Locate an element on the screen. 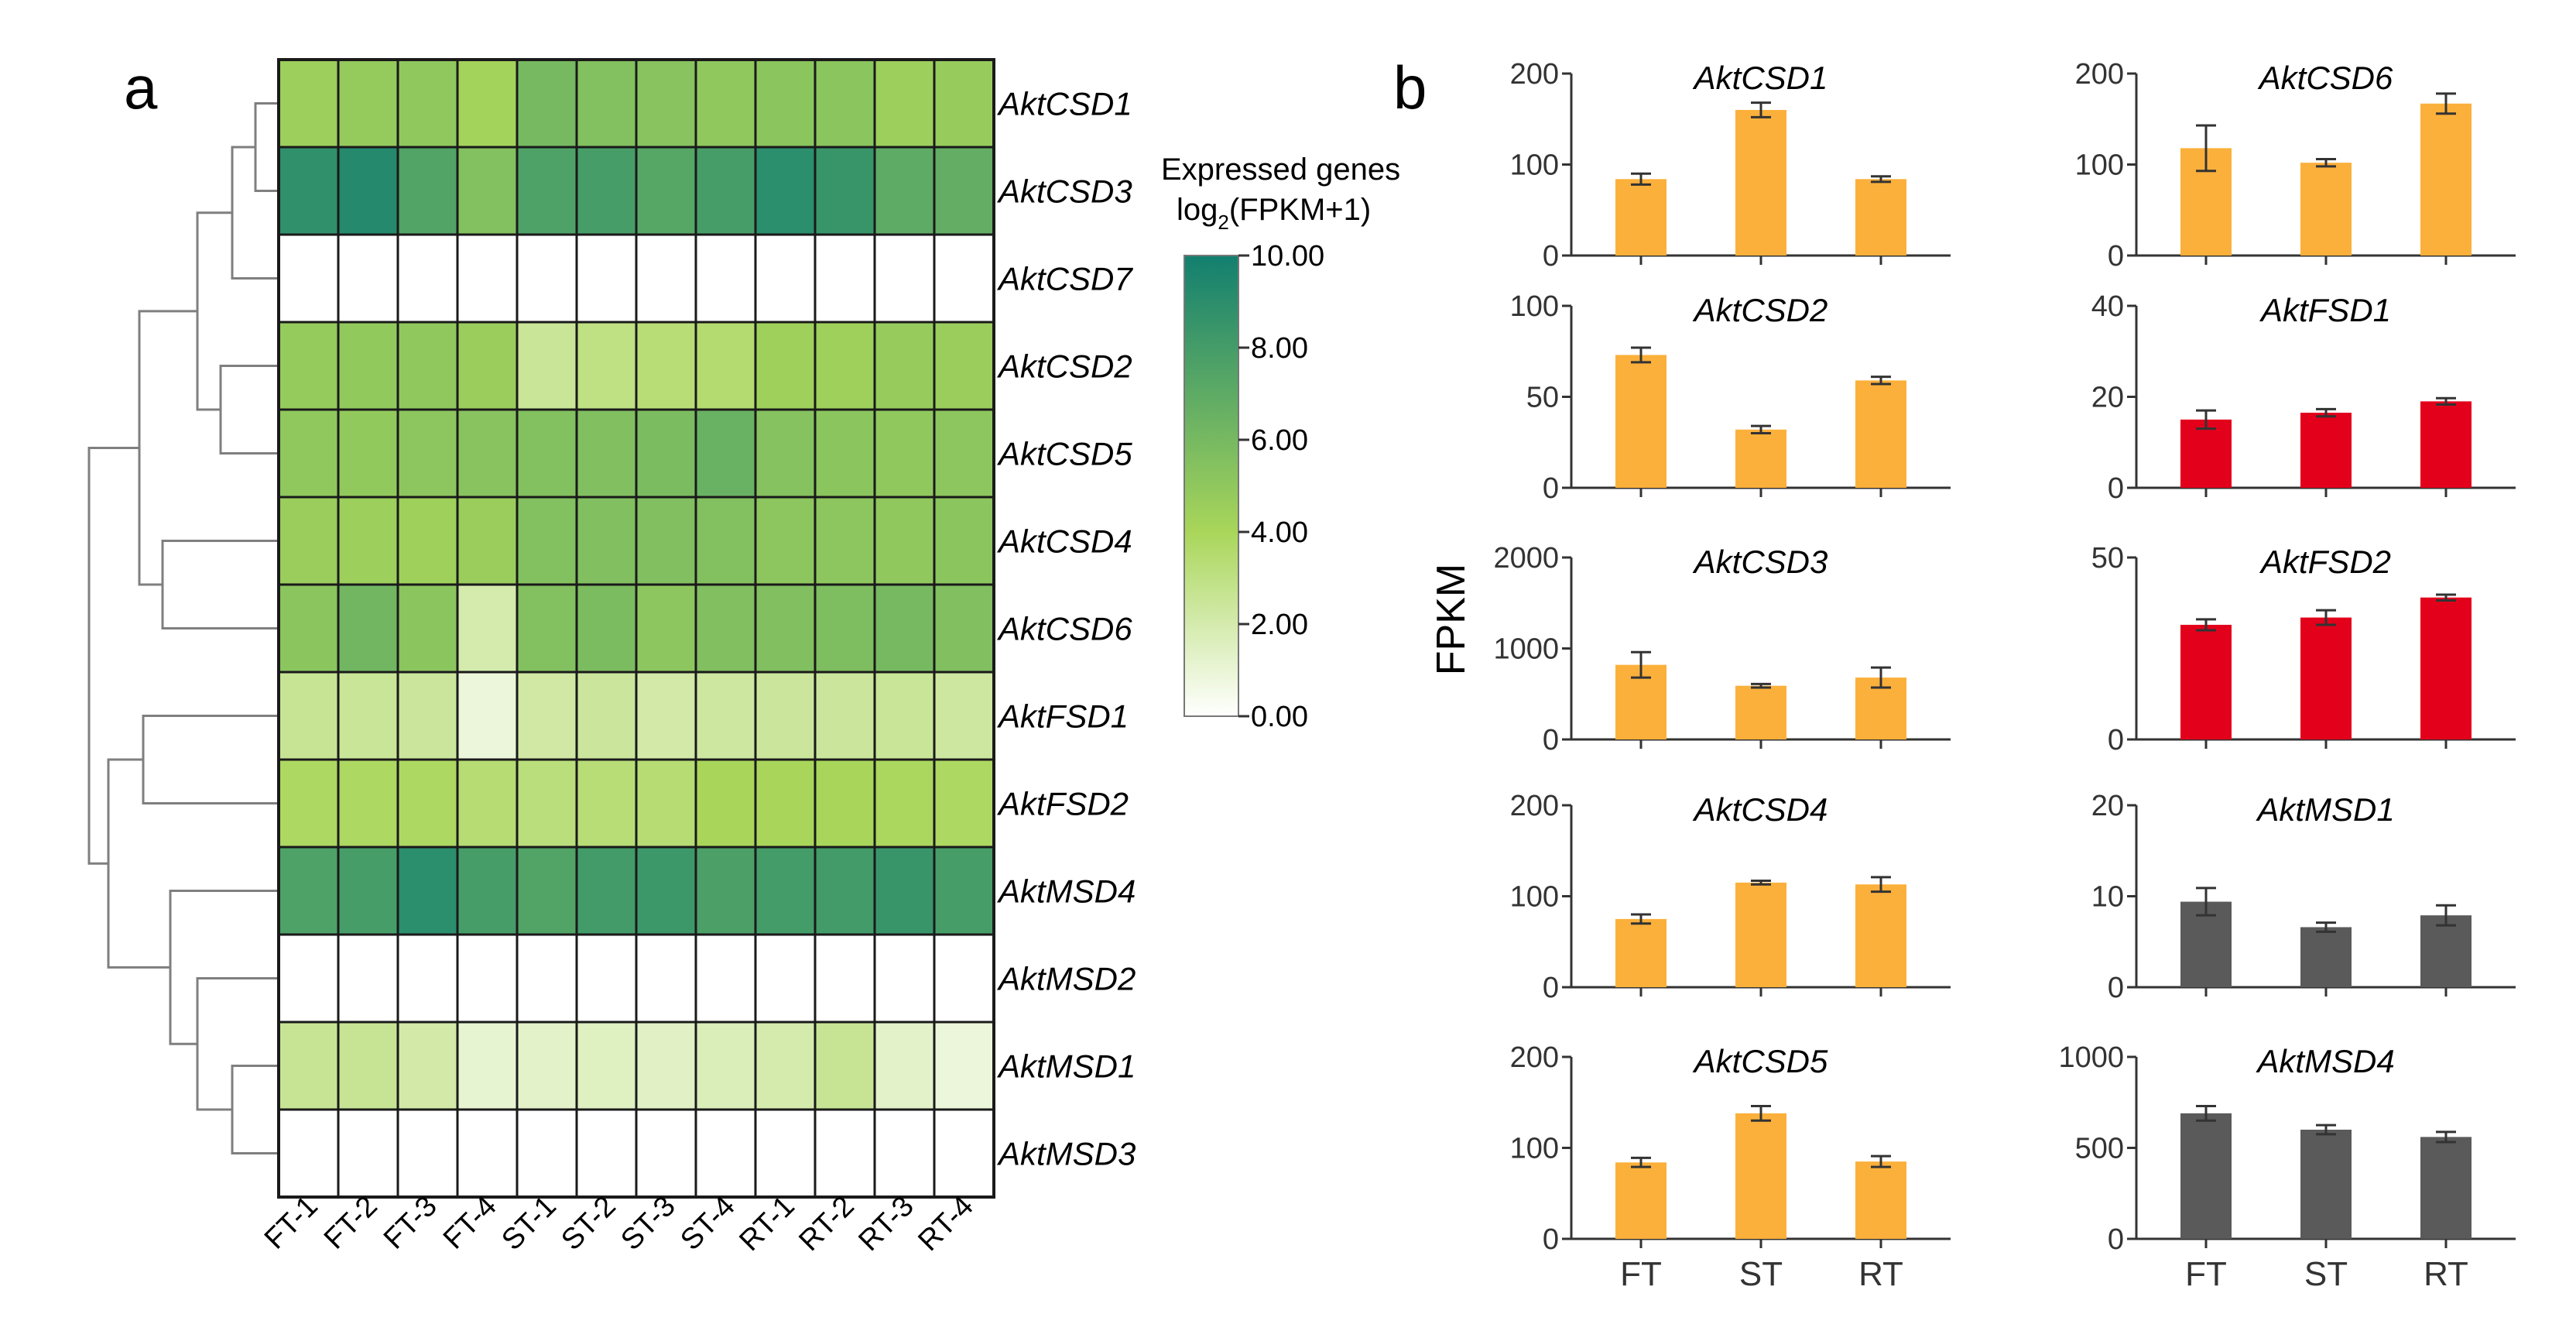  colorbar-tick-label: 2.00 is located at coordinates (1280, 625).